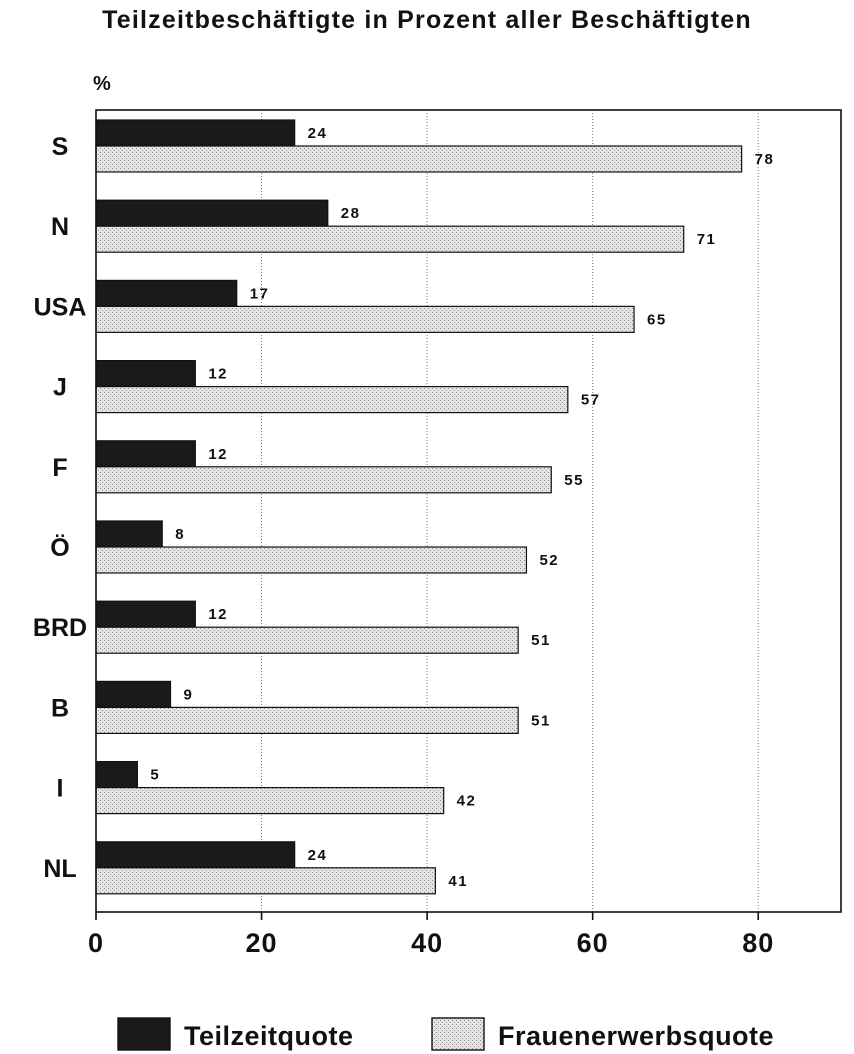 The width and height of the screenshot is (854, 1054). I want to click on data-label: 8, so click(180, 534).